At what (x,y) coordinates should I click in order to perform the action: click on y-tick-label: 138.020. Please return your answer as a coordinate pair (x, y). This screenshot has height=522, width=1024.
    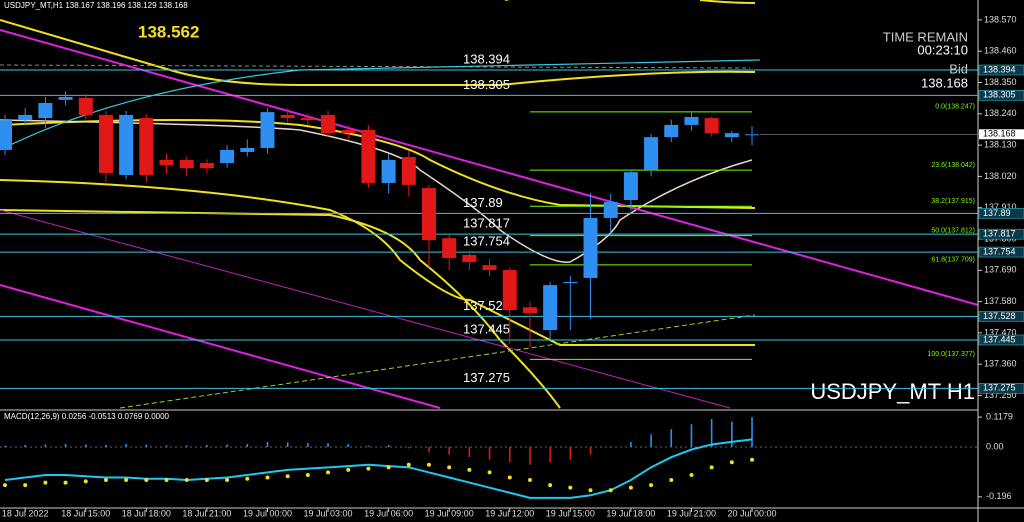
    Looking at the image, I should click on (1000, 176).